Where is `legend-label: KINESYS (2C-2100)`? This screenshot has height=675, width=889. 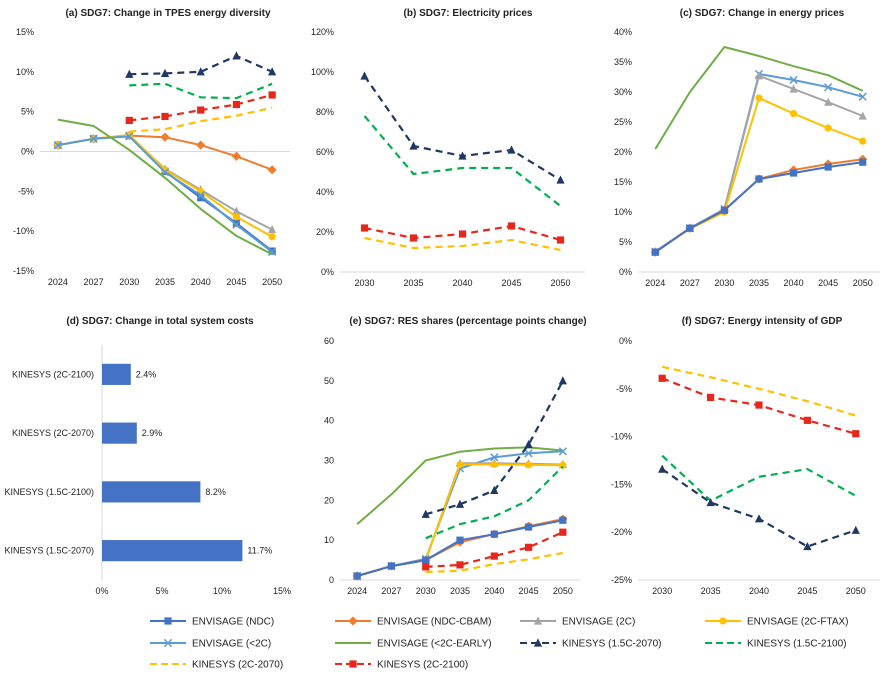 legend-label: KINESYS (2C-2100) is located at coordinates (422, 665).